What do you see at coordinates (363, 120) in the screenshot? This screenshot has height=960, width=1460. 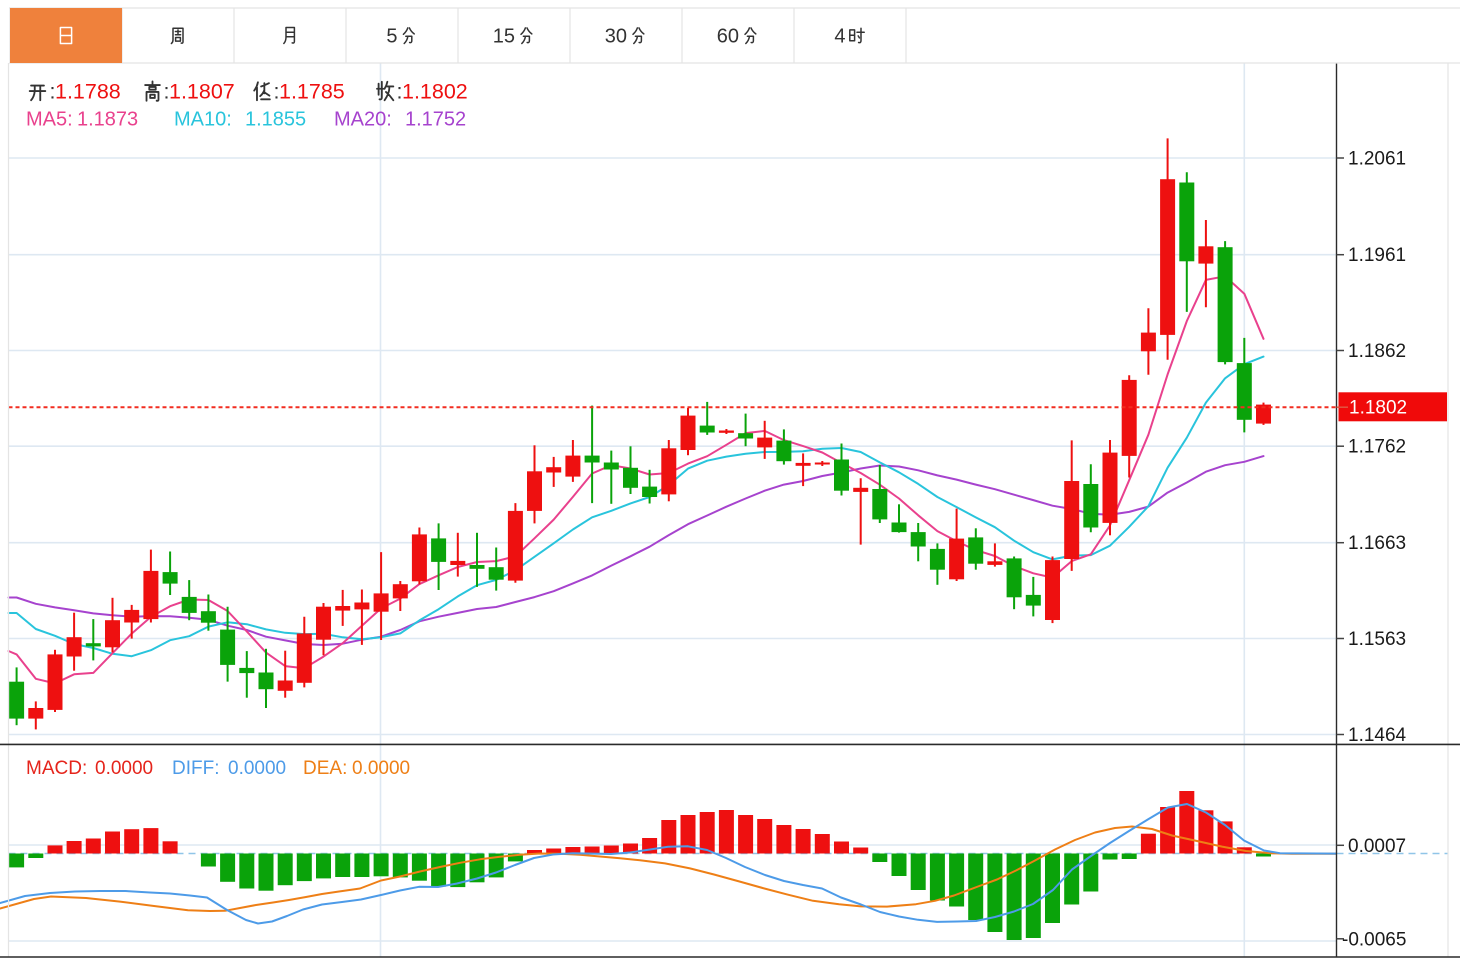 I see `svg-text: MA20:` at bounding box center [363, 120].